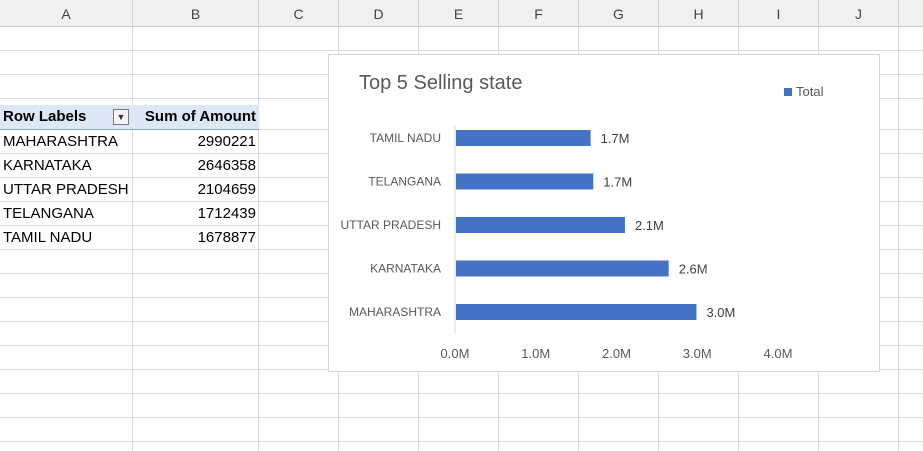 This screenshot has width=923, height=451. What do you see at coordinates (649, 225) in the screenshot?
I see `data-label: 2.1M` at bounding box center [649, 225].